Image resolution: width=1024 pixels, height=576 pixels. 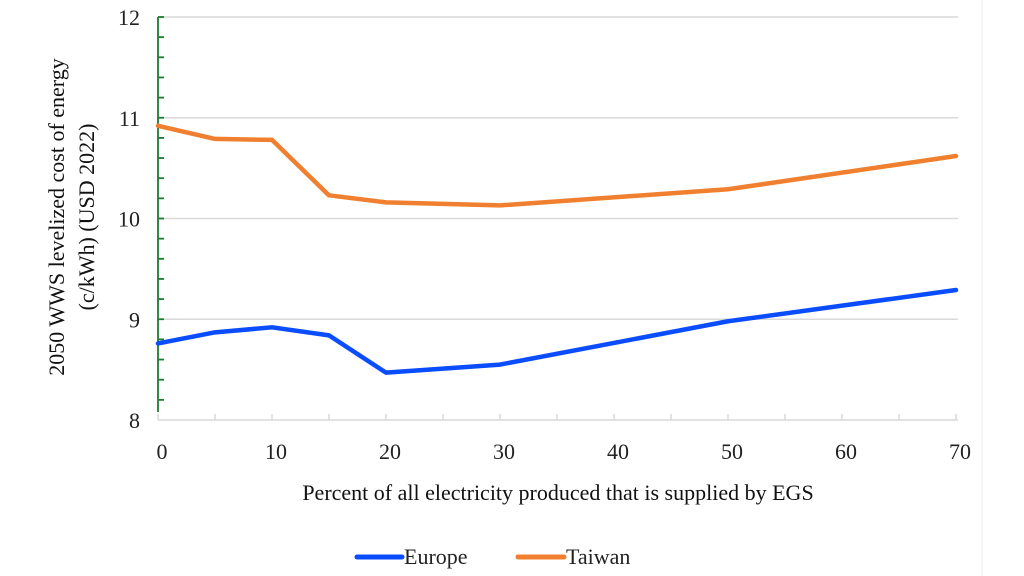 I want to click on x-tick-label: 60, so click(x=846, y=451).